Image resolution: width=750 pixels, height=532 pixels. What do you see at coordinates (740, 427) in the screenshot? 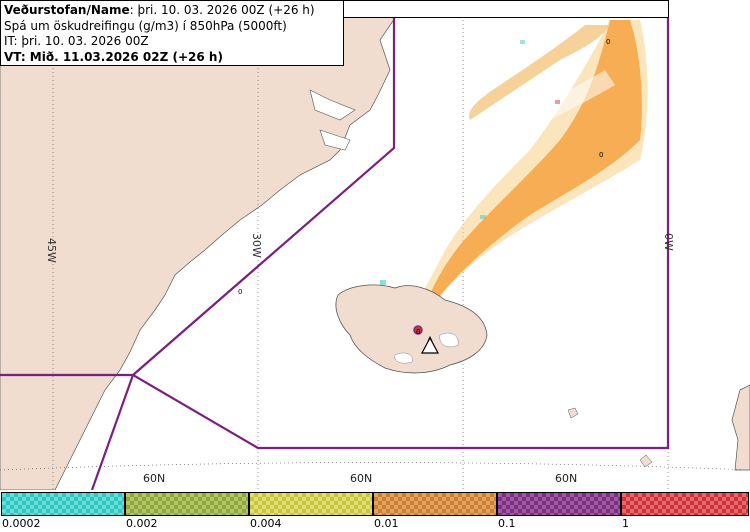
I see `norway-coast` at bounding box center [740, 427].